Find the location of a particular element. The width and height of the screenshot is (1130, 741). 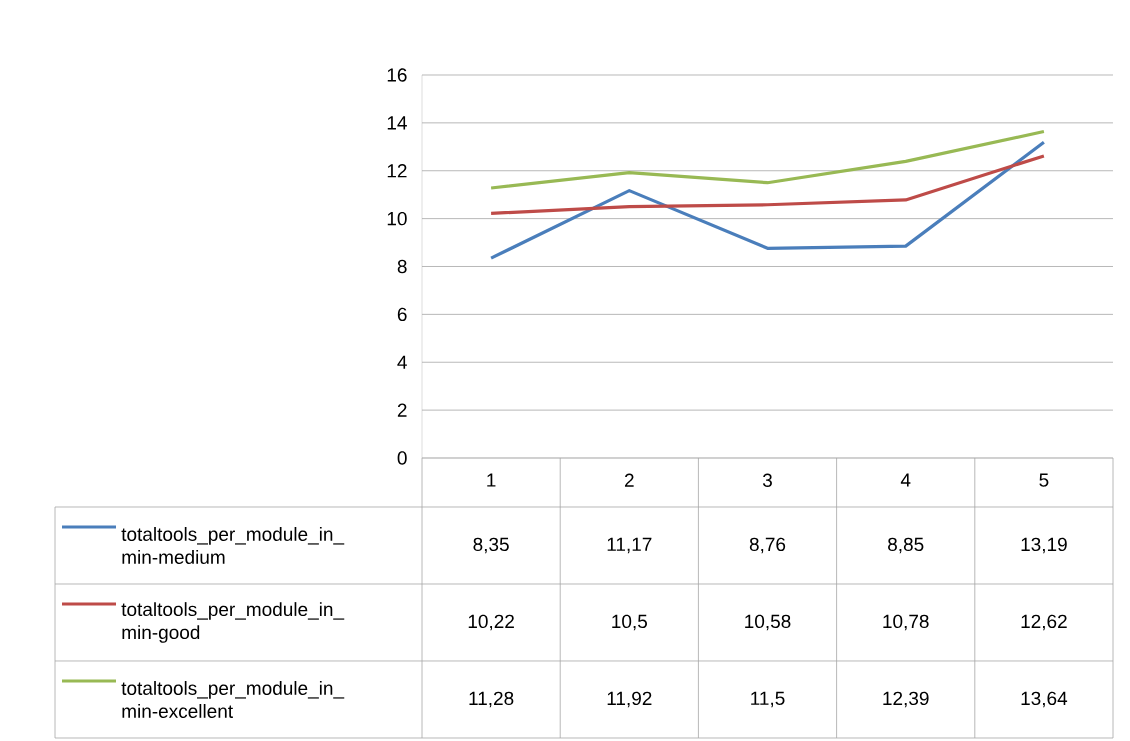

y-tick-label: 10 is located at coordinates (397, 218).